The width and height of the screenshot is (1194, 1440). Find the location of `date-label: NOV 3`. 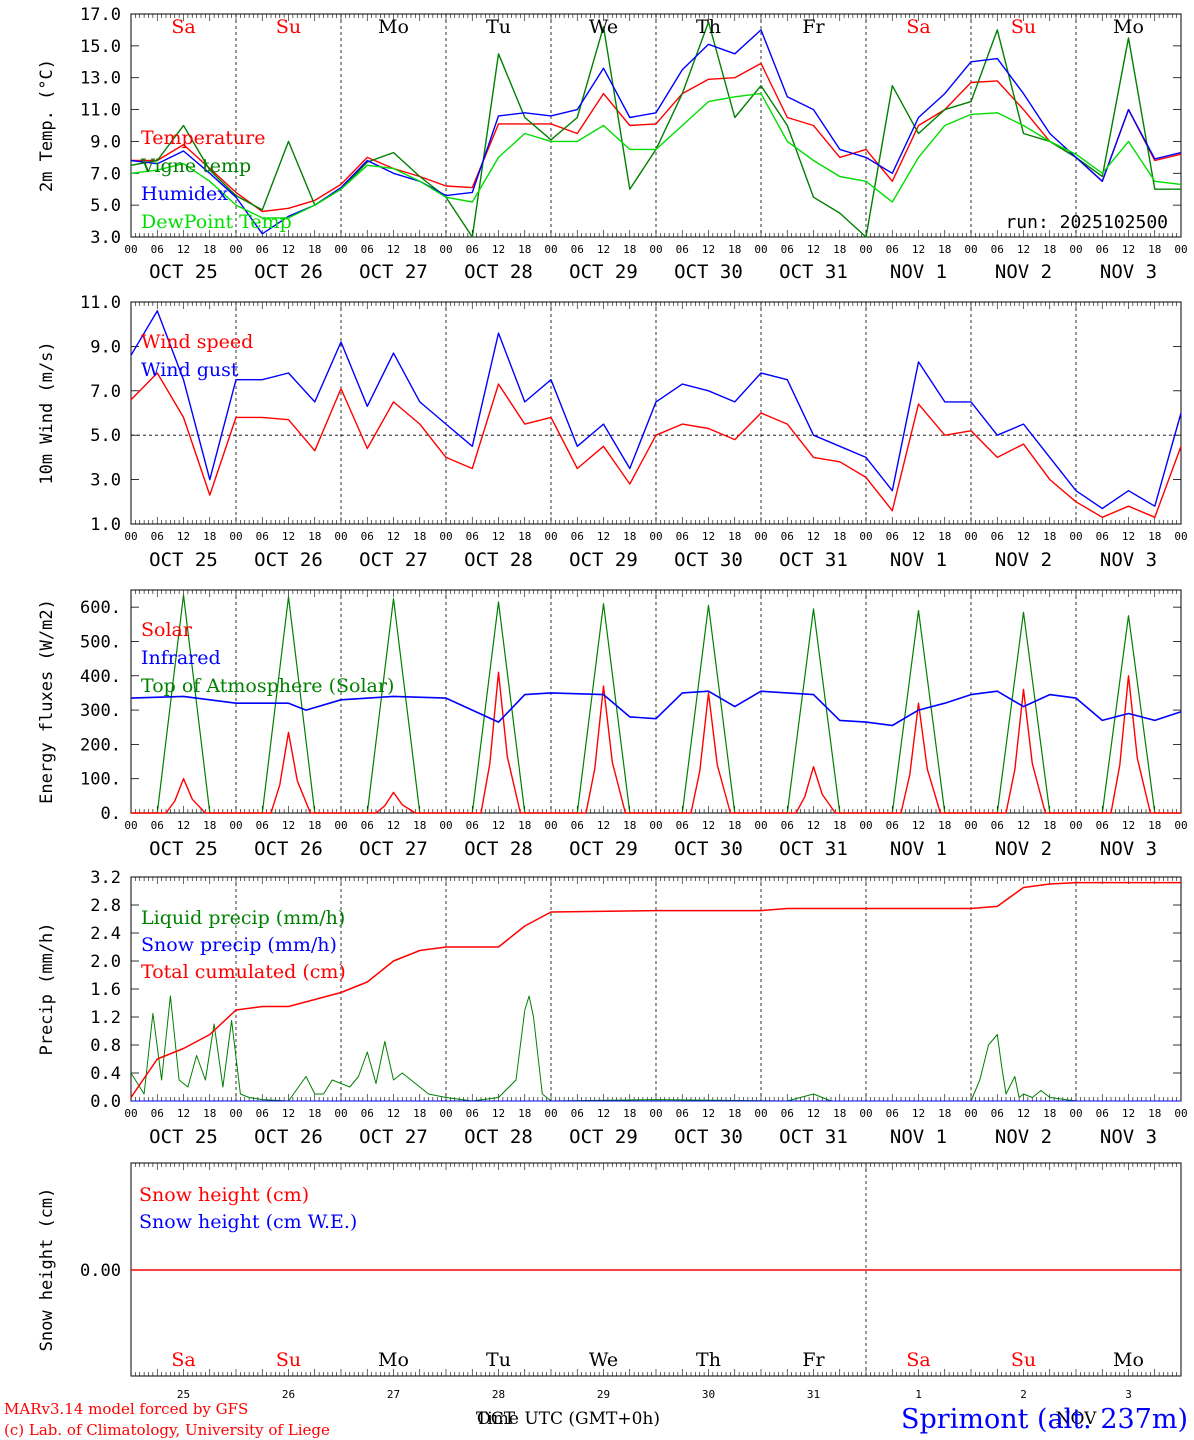

date-label: NOV 3 is located at coordinates (1128, 560).